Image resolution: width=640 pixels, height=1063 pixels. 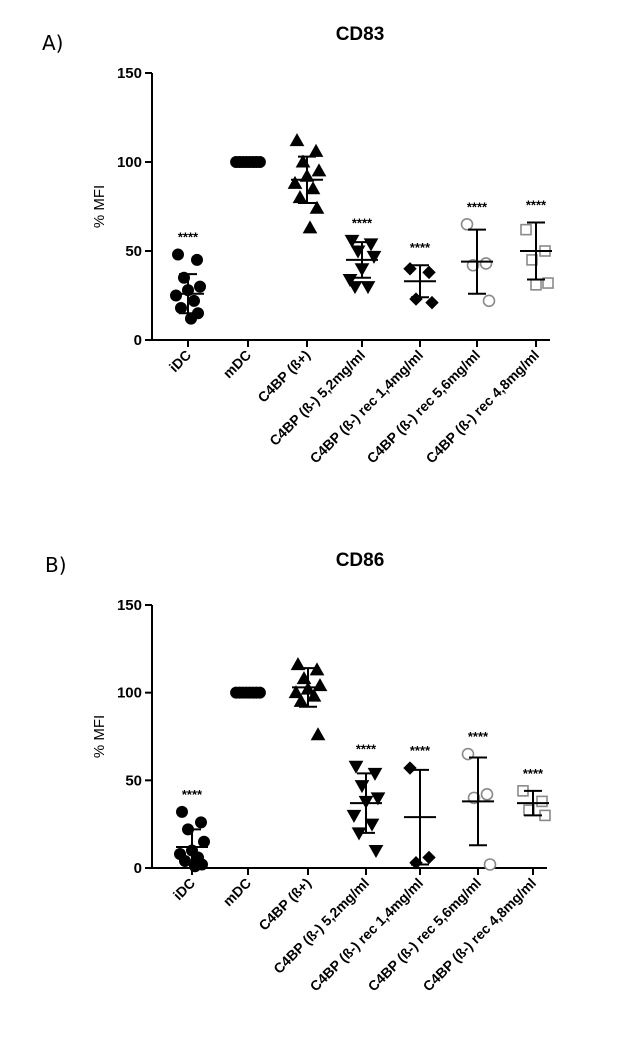 What do you see at coordinates (360, 34) in the screenshot?
I see `chart-title: CD83` at bounding box center [360, 34].